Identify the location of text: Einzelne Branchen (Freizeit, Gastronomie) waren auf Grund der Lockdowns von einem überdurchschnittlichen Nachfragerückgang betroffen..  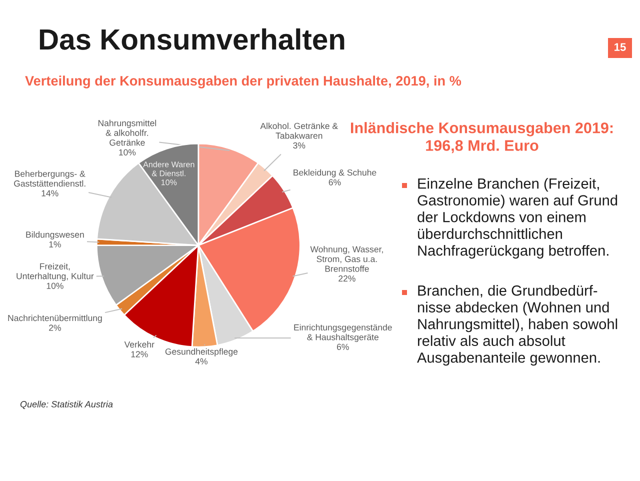
(518, 218).